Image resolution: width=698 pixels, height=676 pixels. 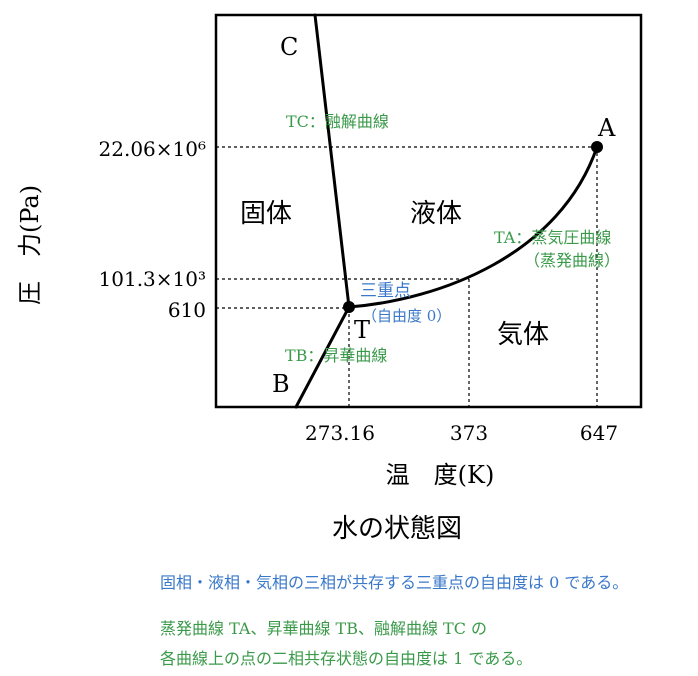 I want to click on xtick-273: 273.16, so click(x=340, y=433).